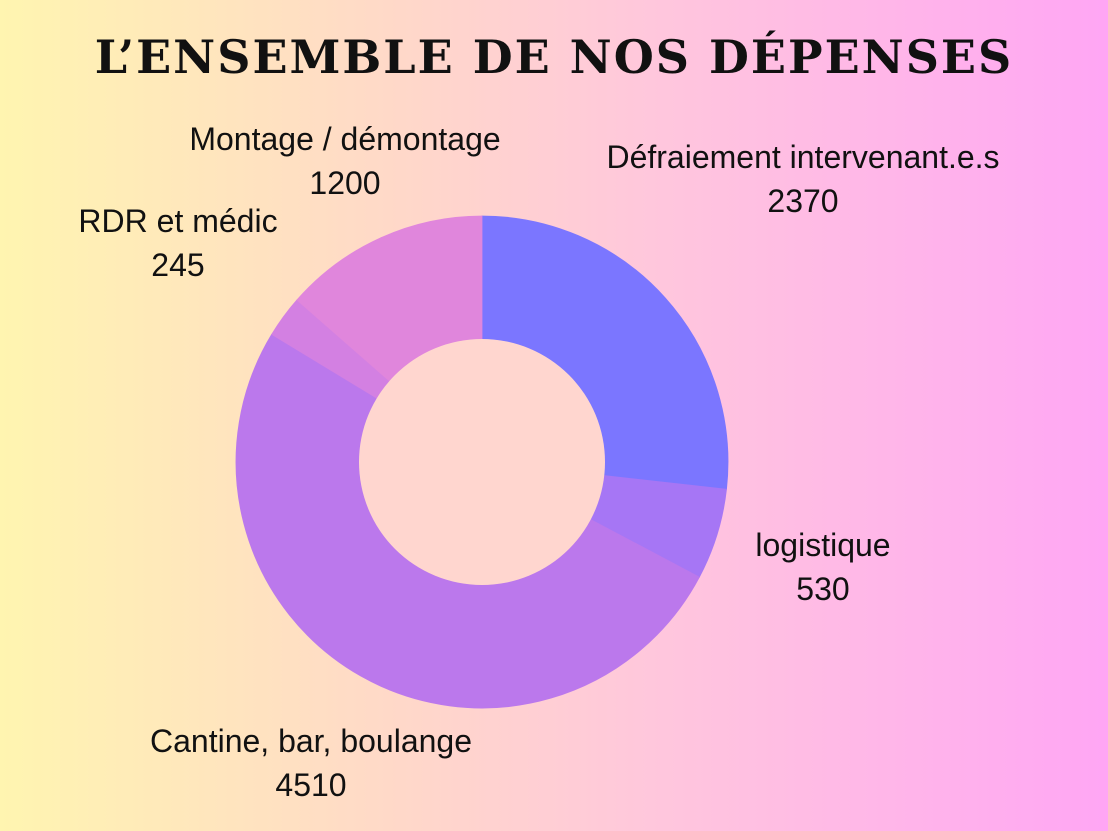 This screenshot has width=1108, height=831. I want to click on chart-title: L’ENSEMBLE DE NOS DÉPENSES, so click(554, 57).